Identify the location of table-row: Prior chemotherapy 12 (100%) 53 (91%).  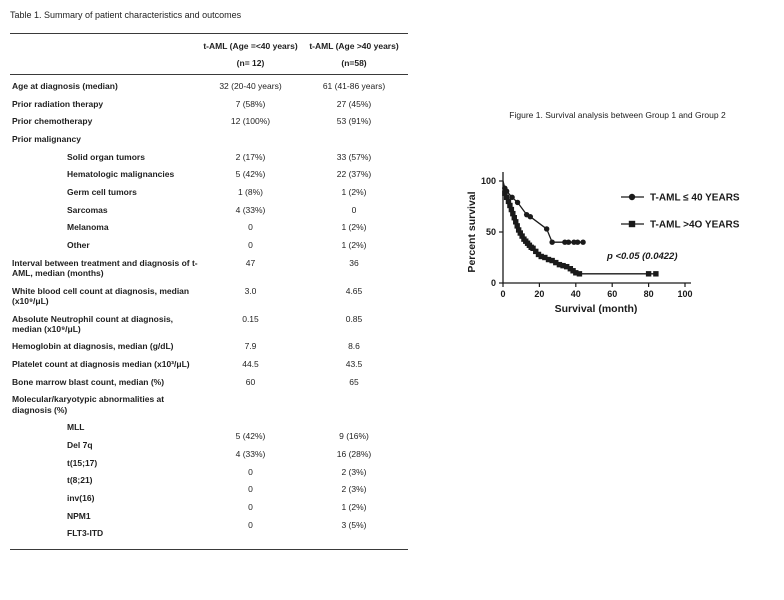
(209, 122).